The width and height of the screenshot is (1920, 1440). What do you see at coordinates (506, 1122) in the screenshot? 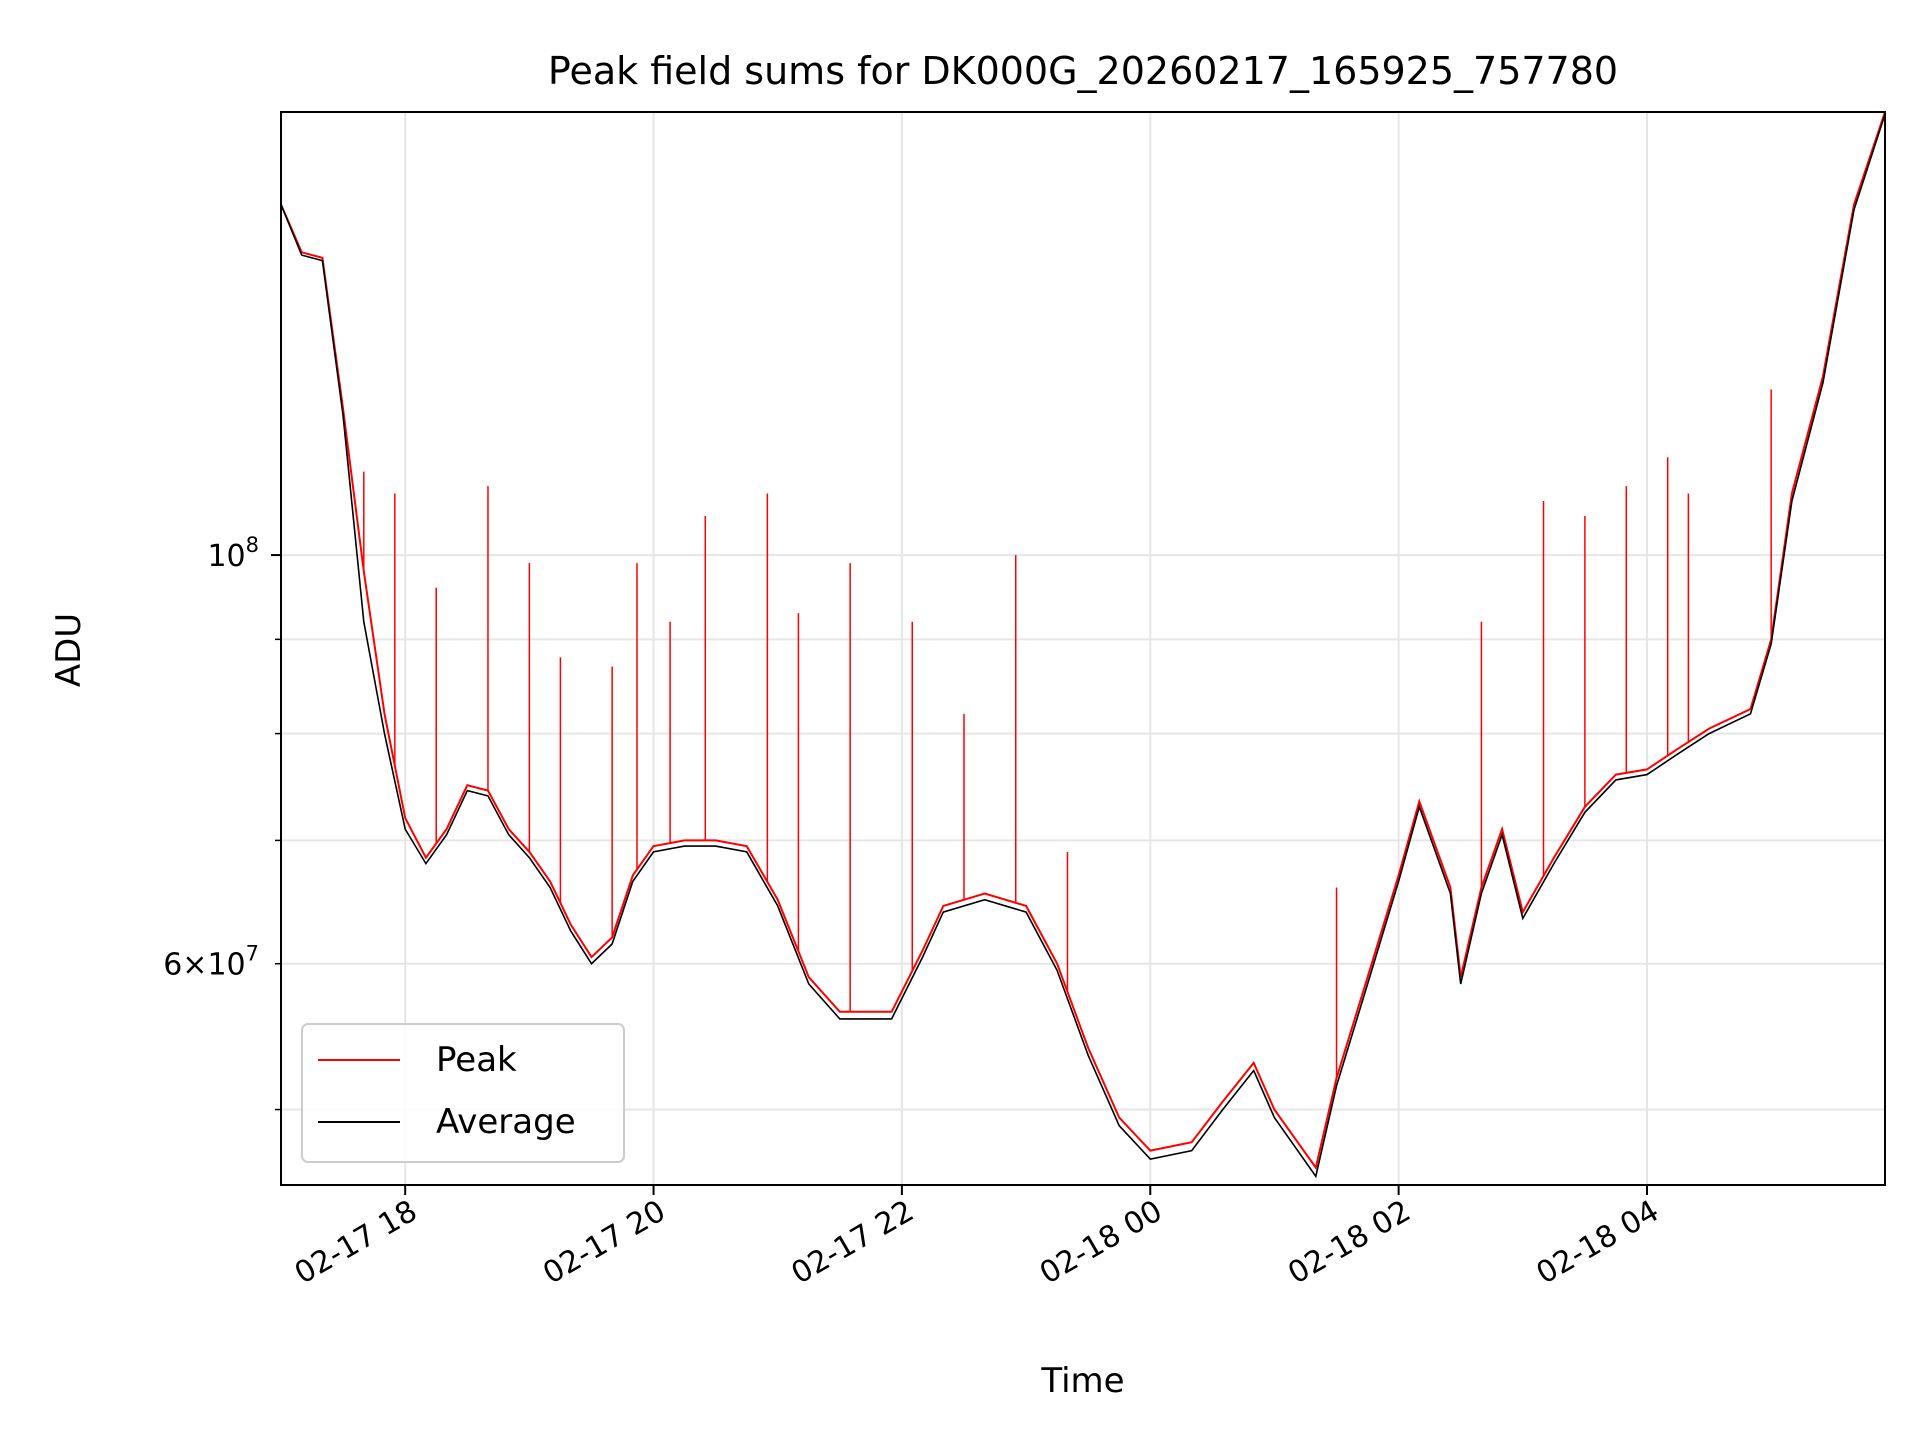
I see `legend-label-average: Average` at bounding box center [506, 1122].